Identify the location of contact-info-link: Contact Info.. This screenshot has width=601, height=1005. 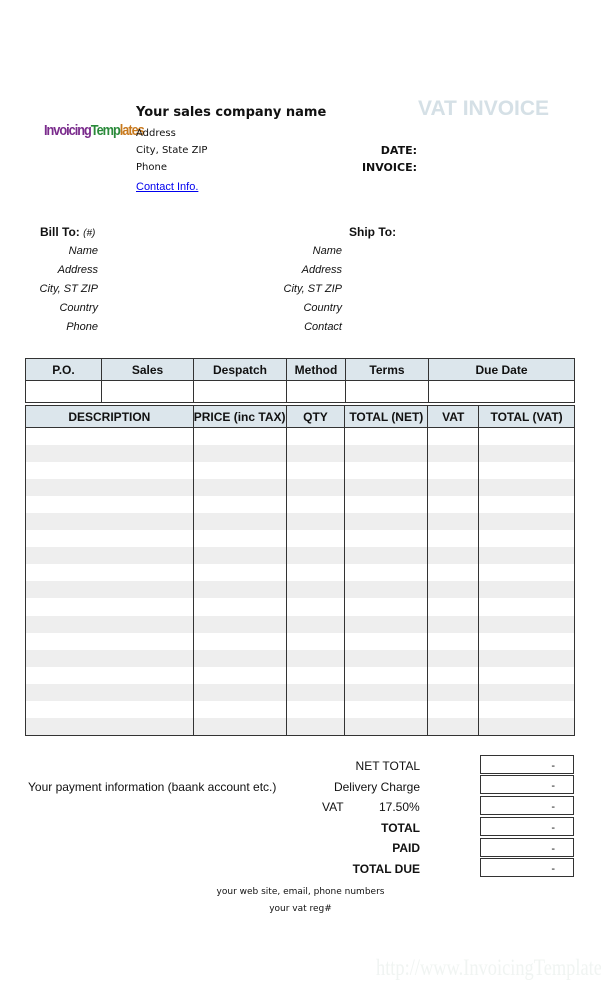
(167, 187).